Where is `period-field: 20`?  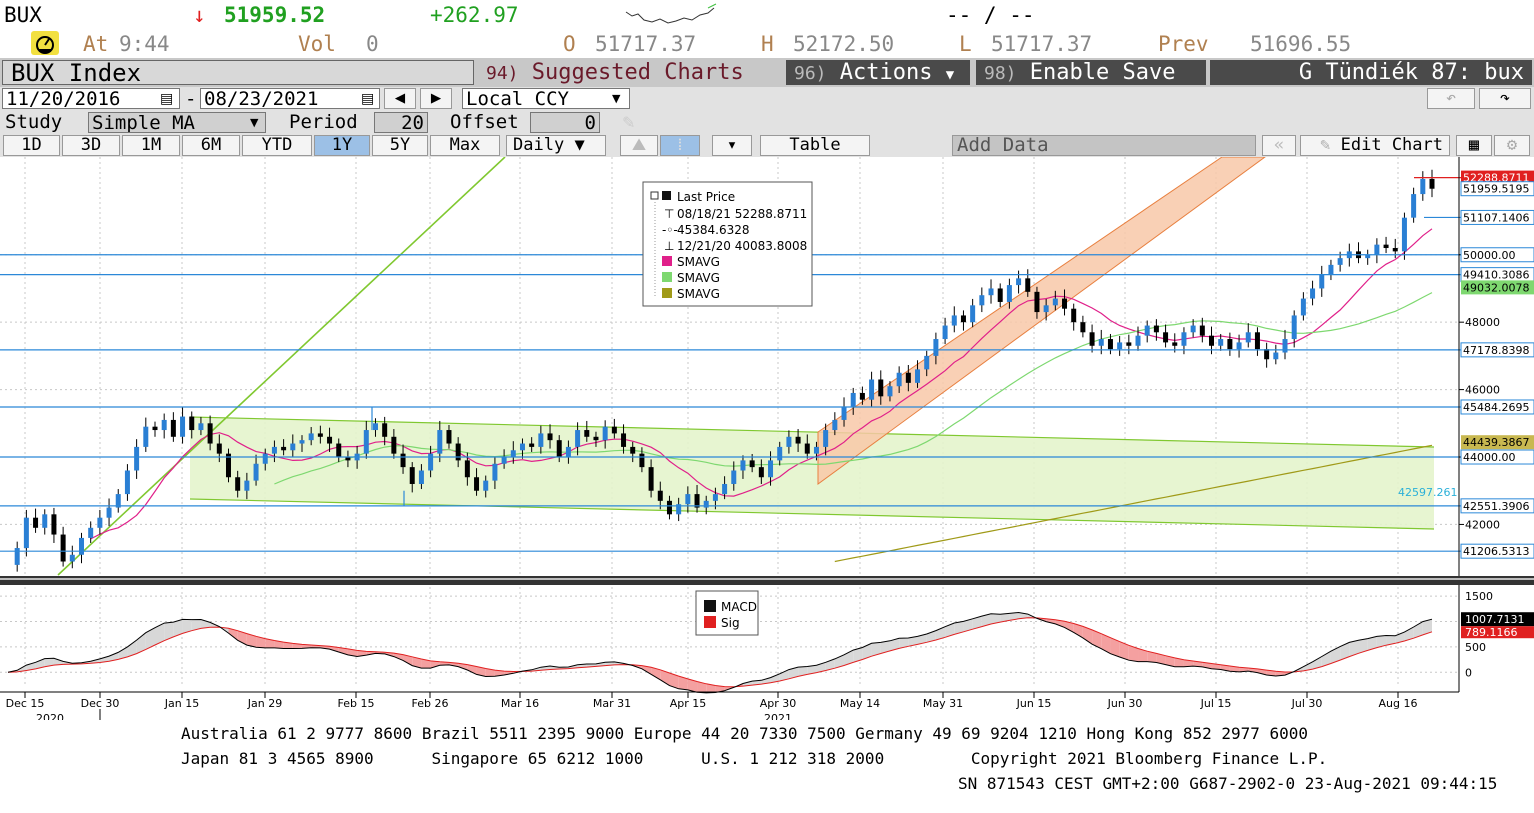
period-field: 20 is located at coordinates (401, 122).